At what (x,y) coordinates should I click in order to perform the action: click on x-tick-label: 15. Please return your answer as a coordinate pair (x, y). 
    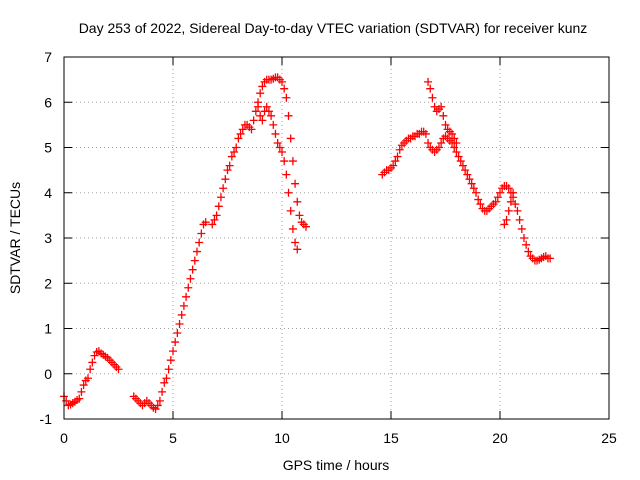
    Looking at the image, I should click on (391, 438).